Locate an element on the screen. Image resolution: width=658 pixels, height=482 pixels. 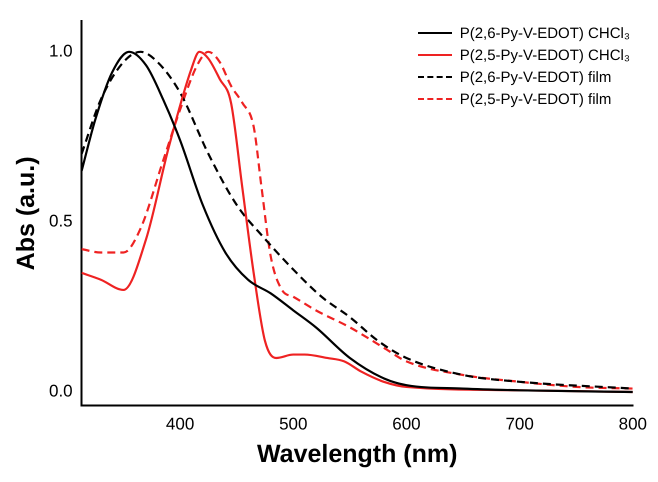
legend-label: P(2,6-Py-V-EDOT) CHCl₃ is located at coordinates (545, 33).